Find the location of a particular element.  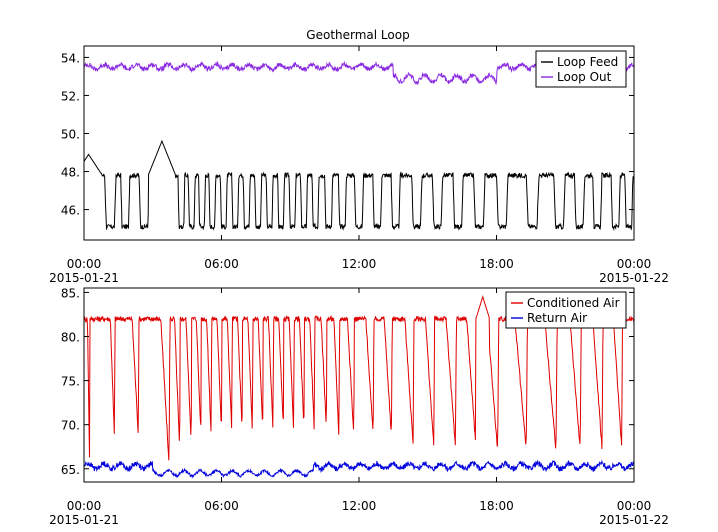

series-line-return-air is located at coordinates (359, 469).